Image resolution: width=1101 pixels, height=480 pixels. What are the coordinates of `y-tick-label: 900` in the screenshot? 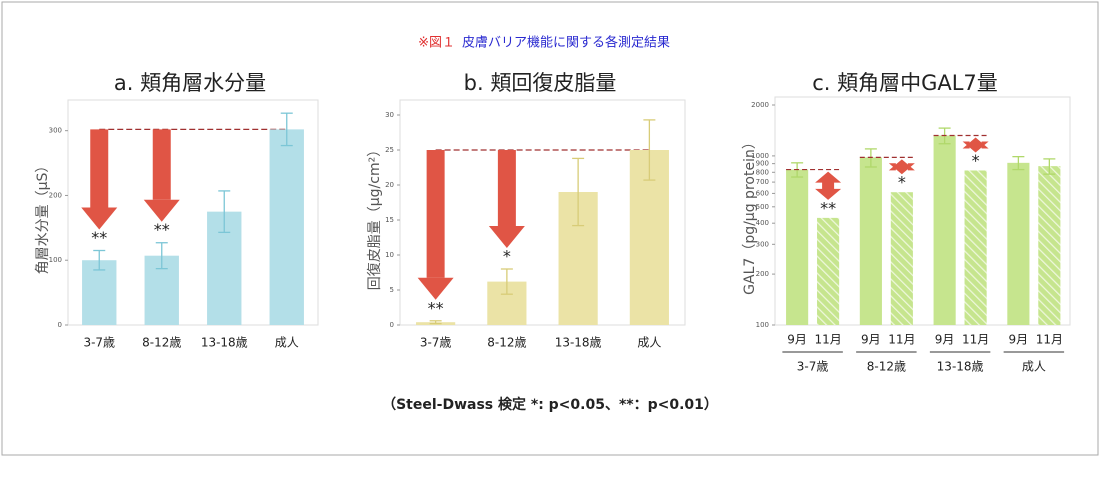 It's located at (762, 164).